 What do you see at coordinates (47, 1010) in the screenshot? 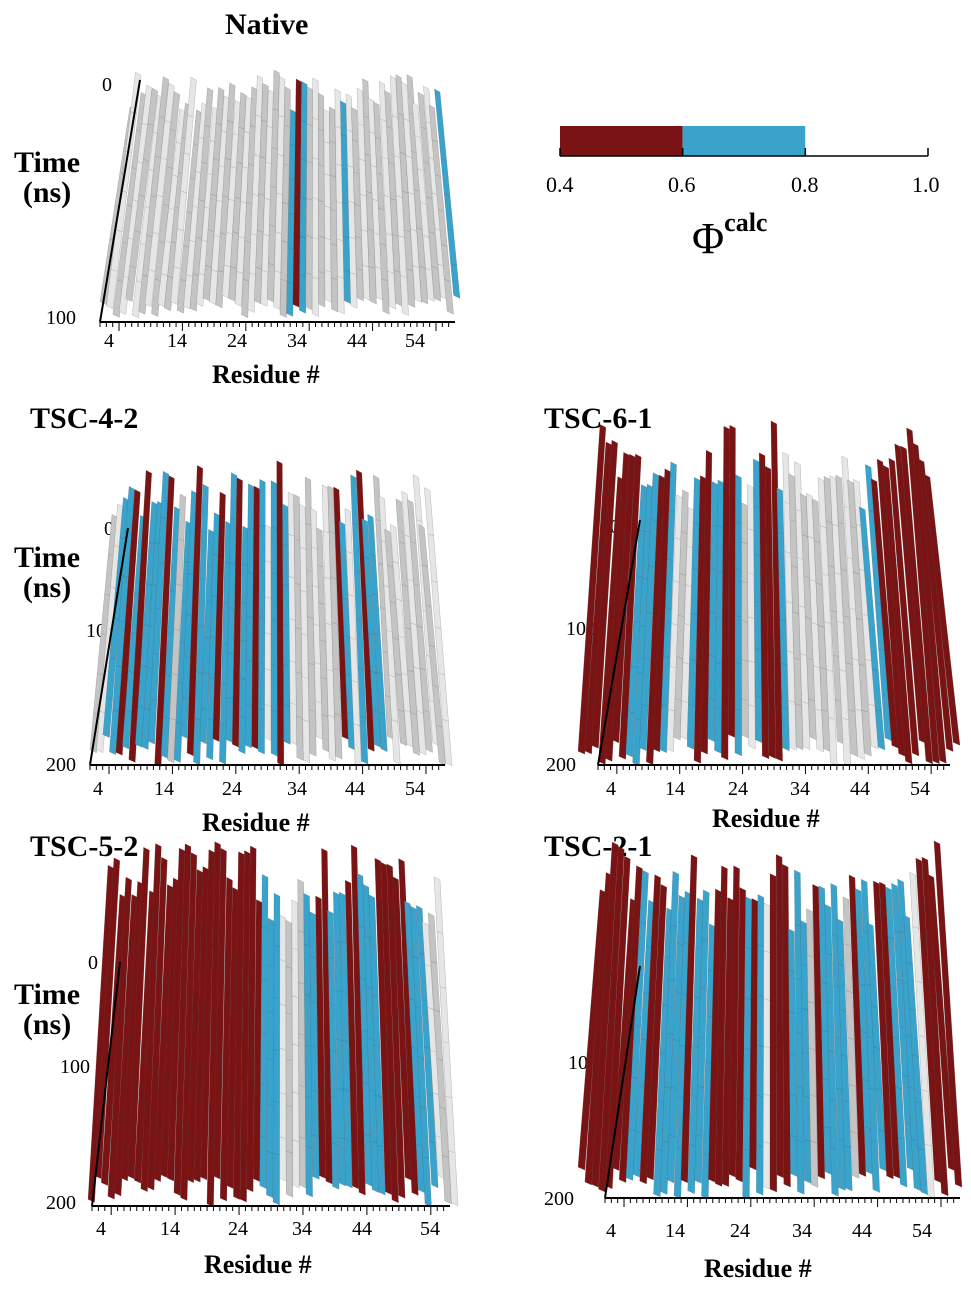
I see `y-axis-label: Time (ns)` at bounding box center [47, 1010].